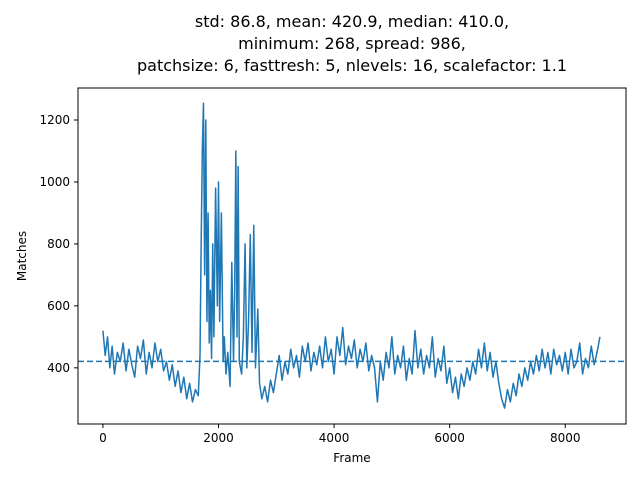 The height and width of the screenshot is (480, 640). Describe the element at coordinates (103, 438) in the screenshot. I see `x-tick-label: 0` at that location.